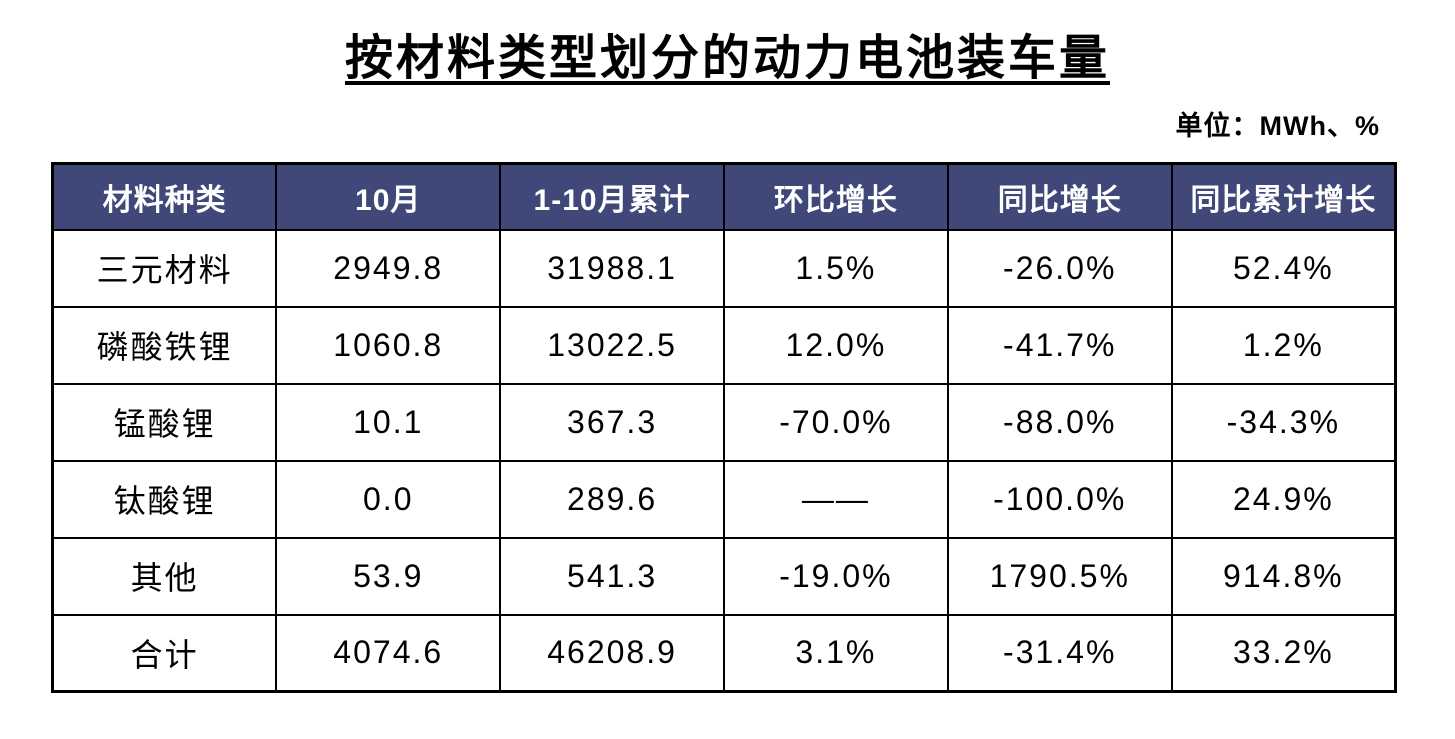  Describe the element at coordinates (164, 422) in the screenshot. I see `row-label: 锰酸锂` at that location.